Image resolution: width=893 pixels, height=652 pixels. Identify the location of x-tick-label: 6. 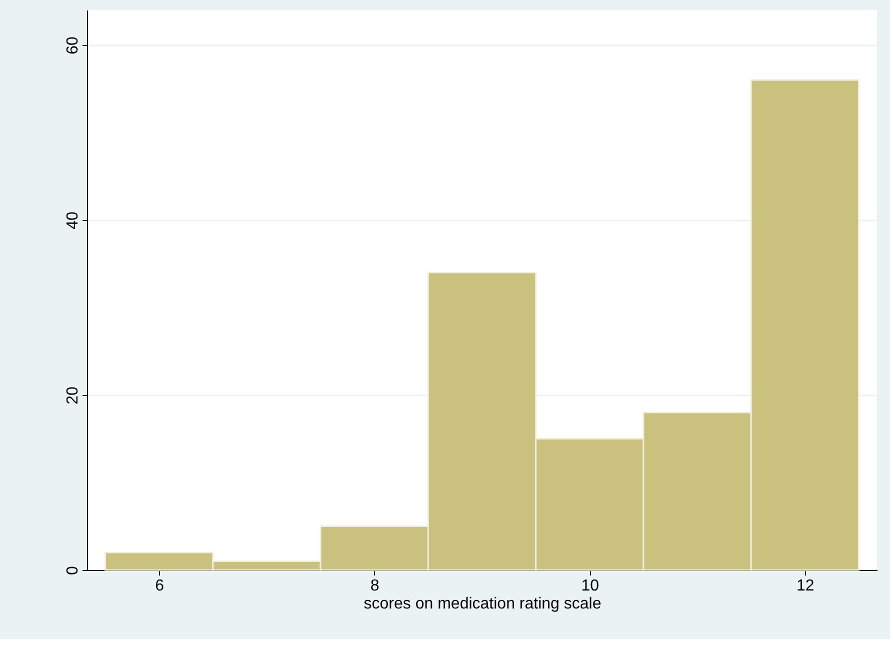
(159, 586).